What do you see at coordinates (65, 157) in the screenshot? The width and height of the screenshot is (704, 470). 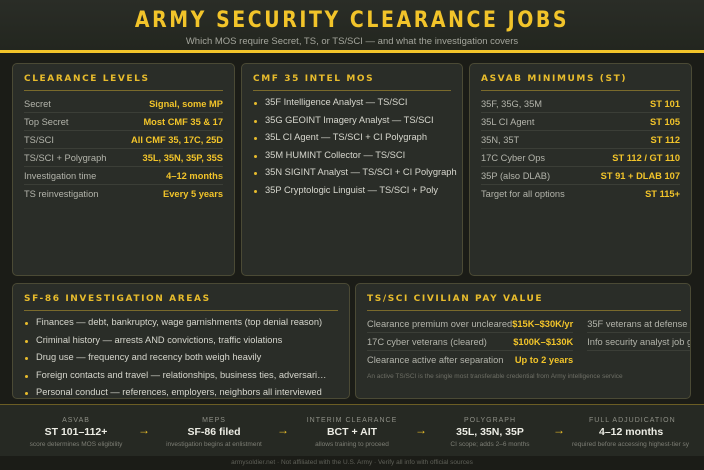 I see `kv-label: TS/SCI + Polygraph` at bounding box center [65, 157].